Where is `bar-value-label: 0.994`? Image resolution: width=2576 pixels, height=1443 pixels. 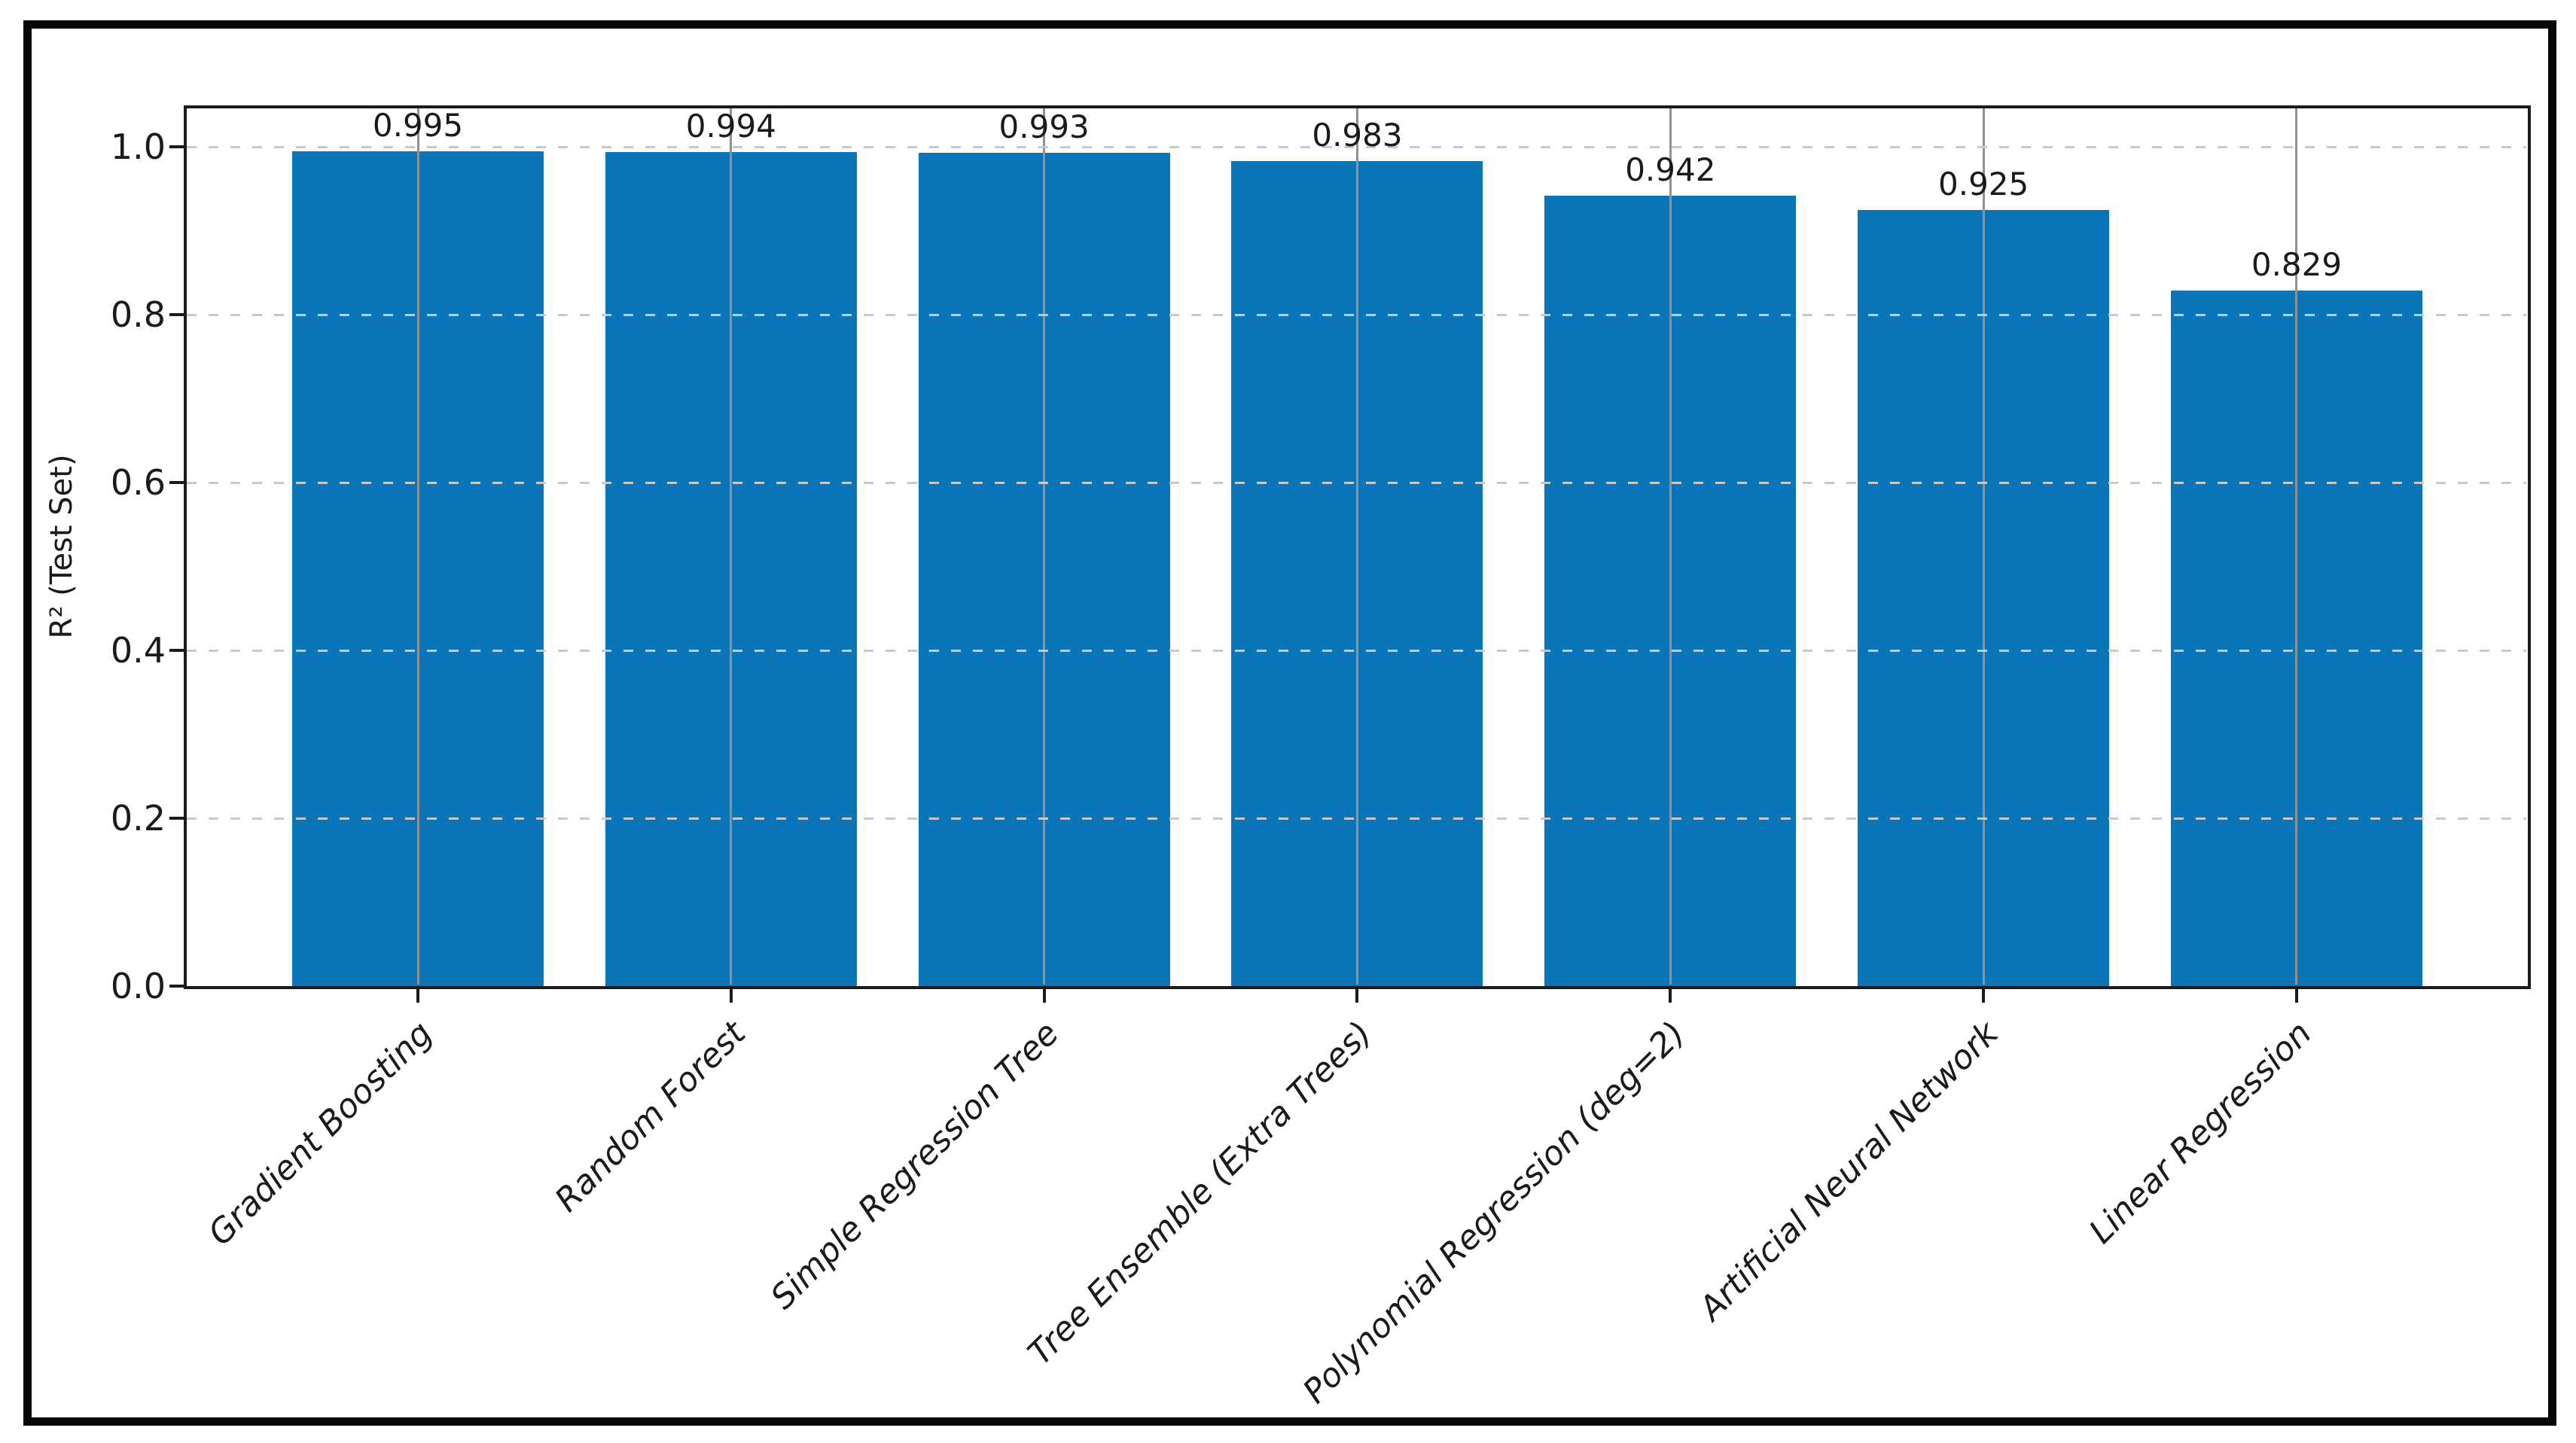
bar-value-label: 0.994 is located at coordinates (730, 126).